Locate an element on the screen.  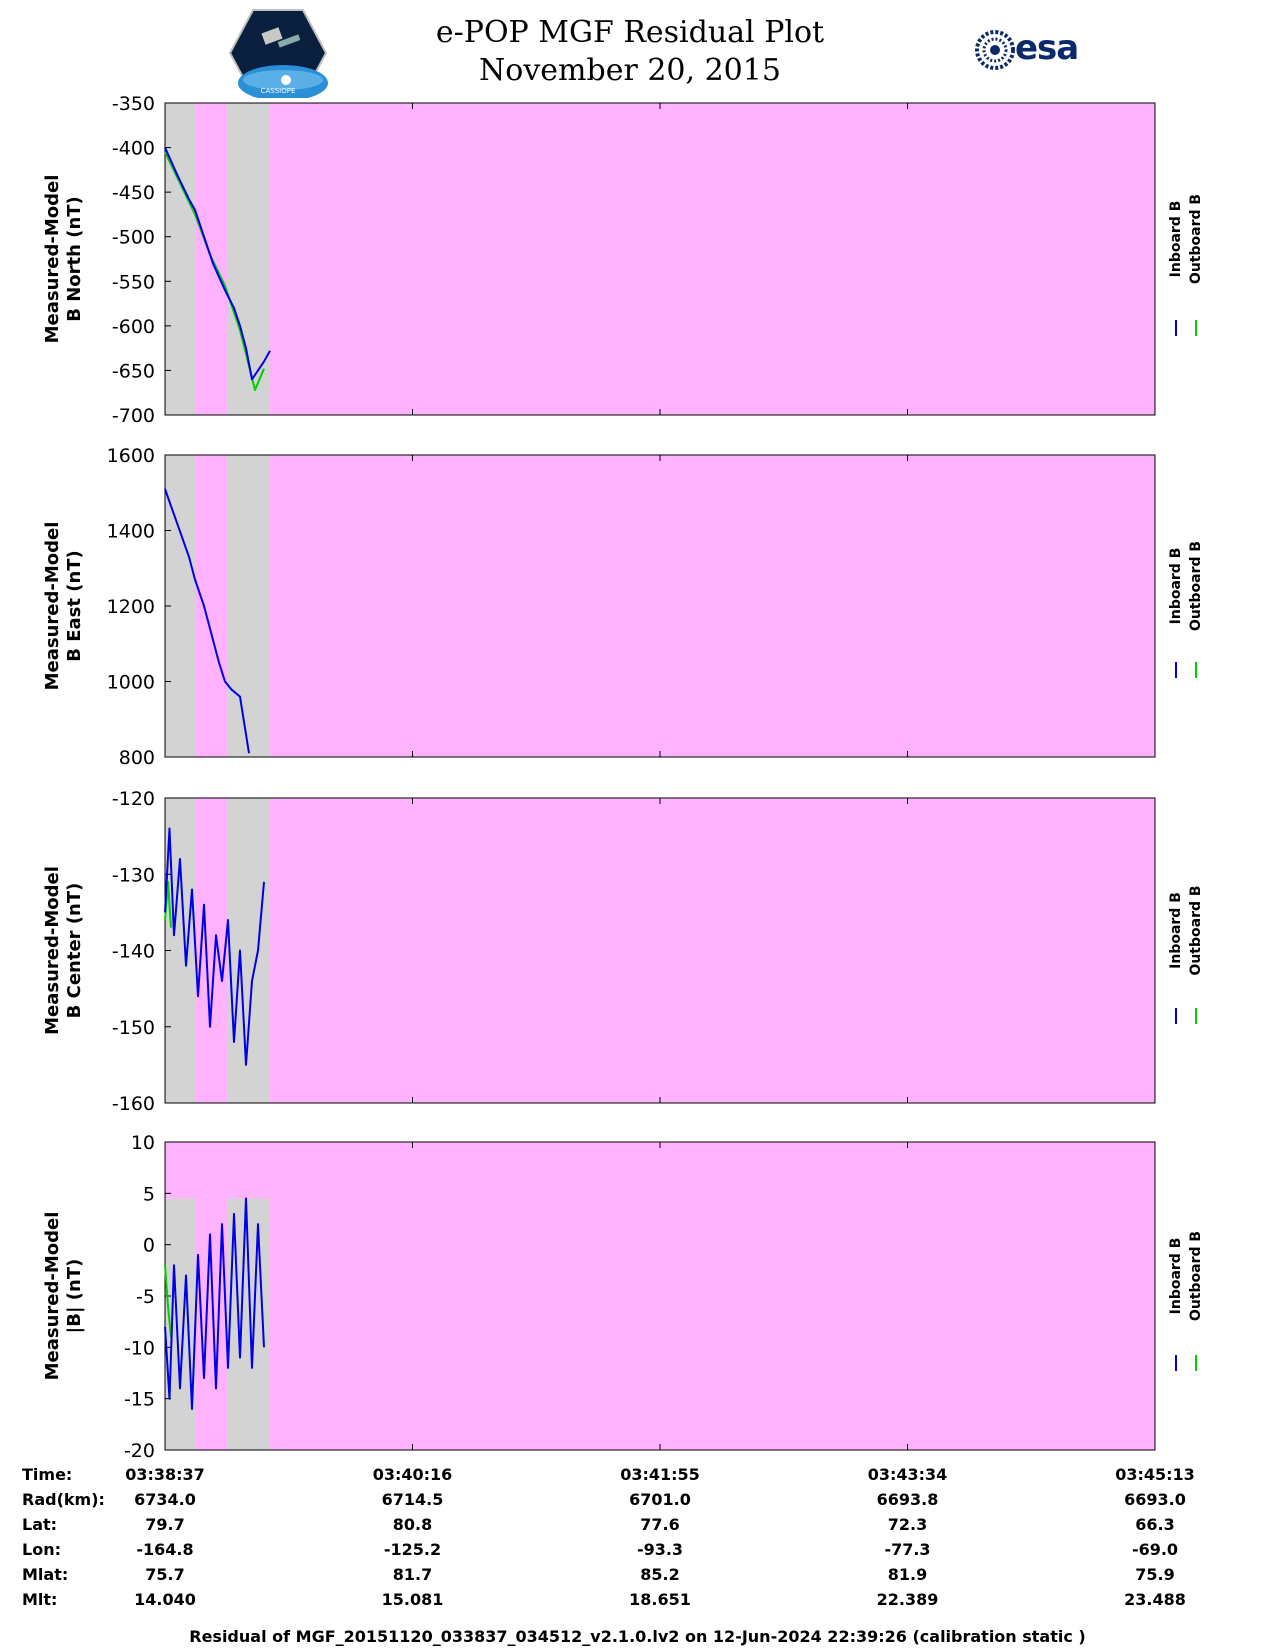
info-cell: 80.8 is located at coordinates (412, 1524).